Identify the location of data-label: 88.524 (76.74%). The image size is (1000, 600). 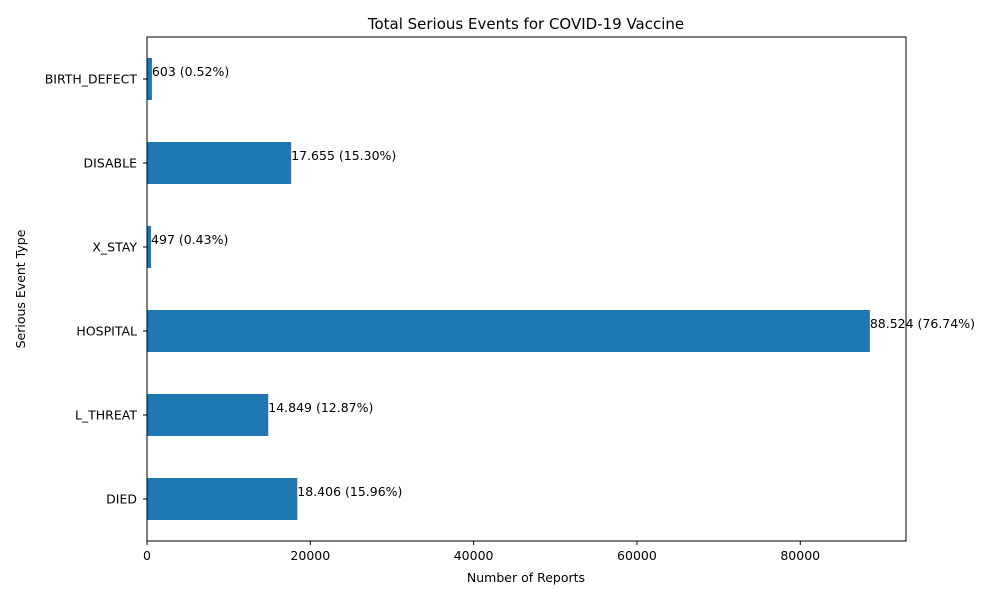
(922, 323).